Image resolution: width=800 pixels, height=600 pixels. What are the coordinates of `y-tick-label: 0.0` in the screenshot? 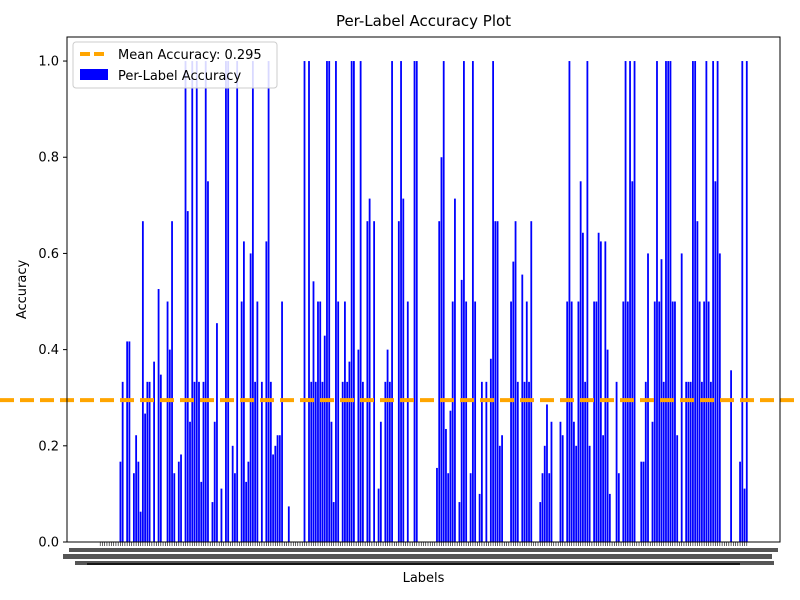 It's located at (48, 543).